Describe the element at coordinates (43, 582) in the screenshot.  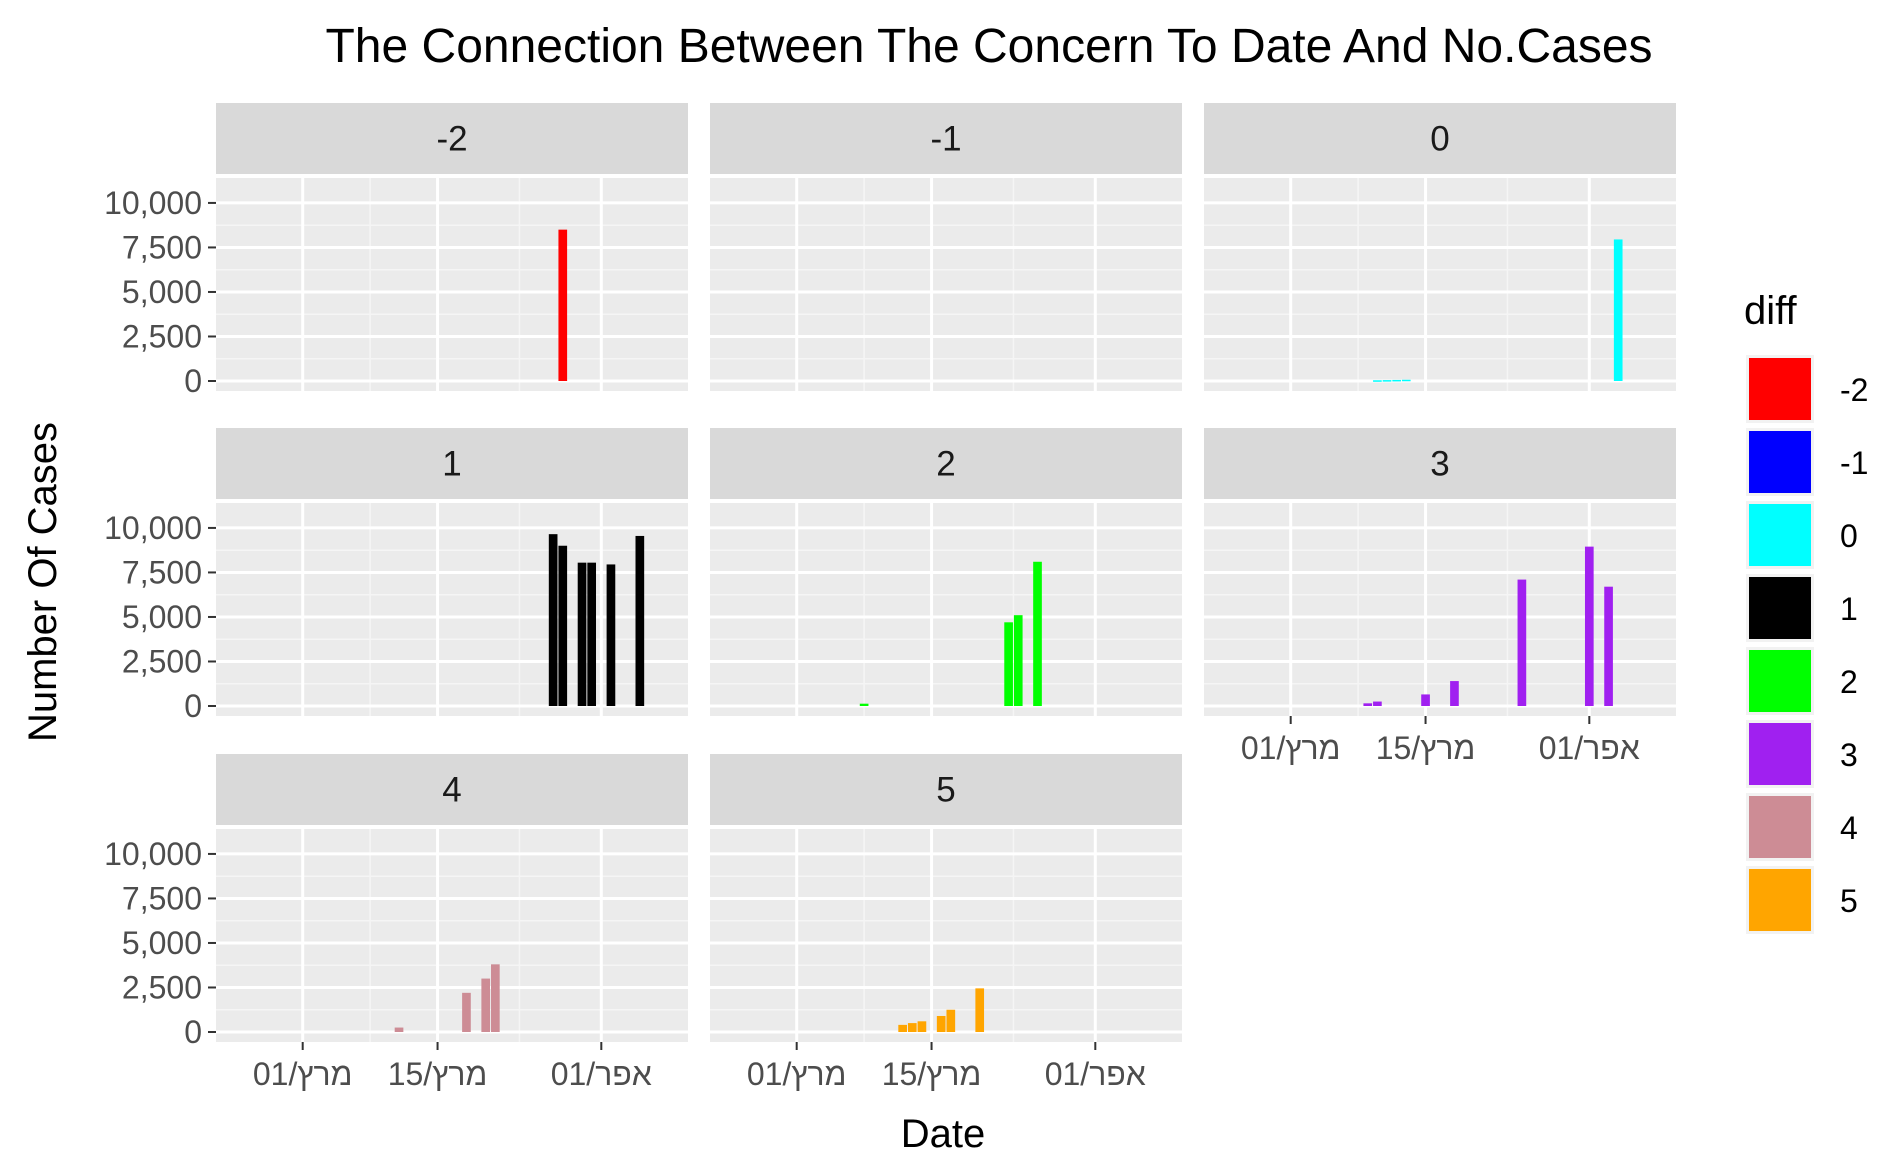
I see `y-axis-label: Number Of Cases` at that location.